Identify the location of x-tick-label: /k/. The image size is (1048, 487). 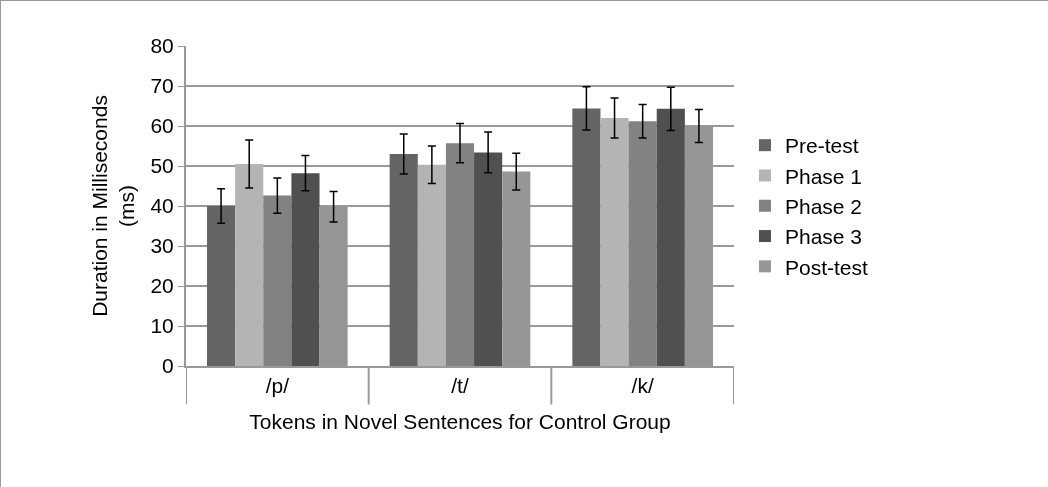
(642, 386).